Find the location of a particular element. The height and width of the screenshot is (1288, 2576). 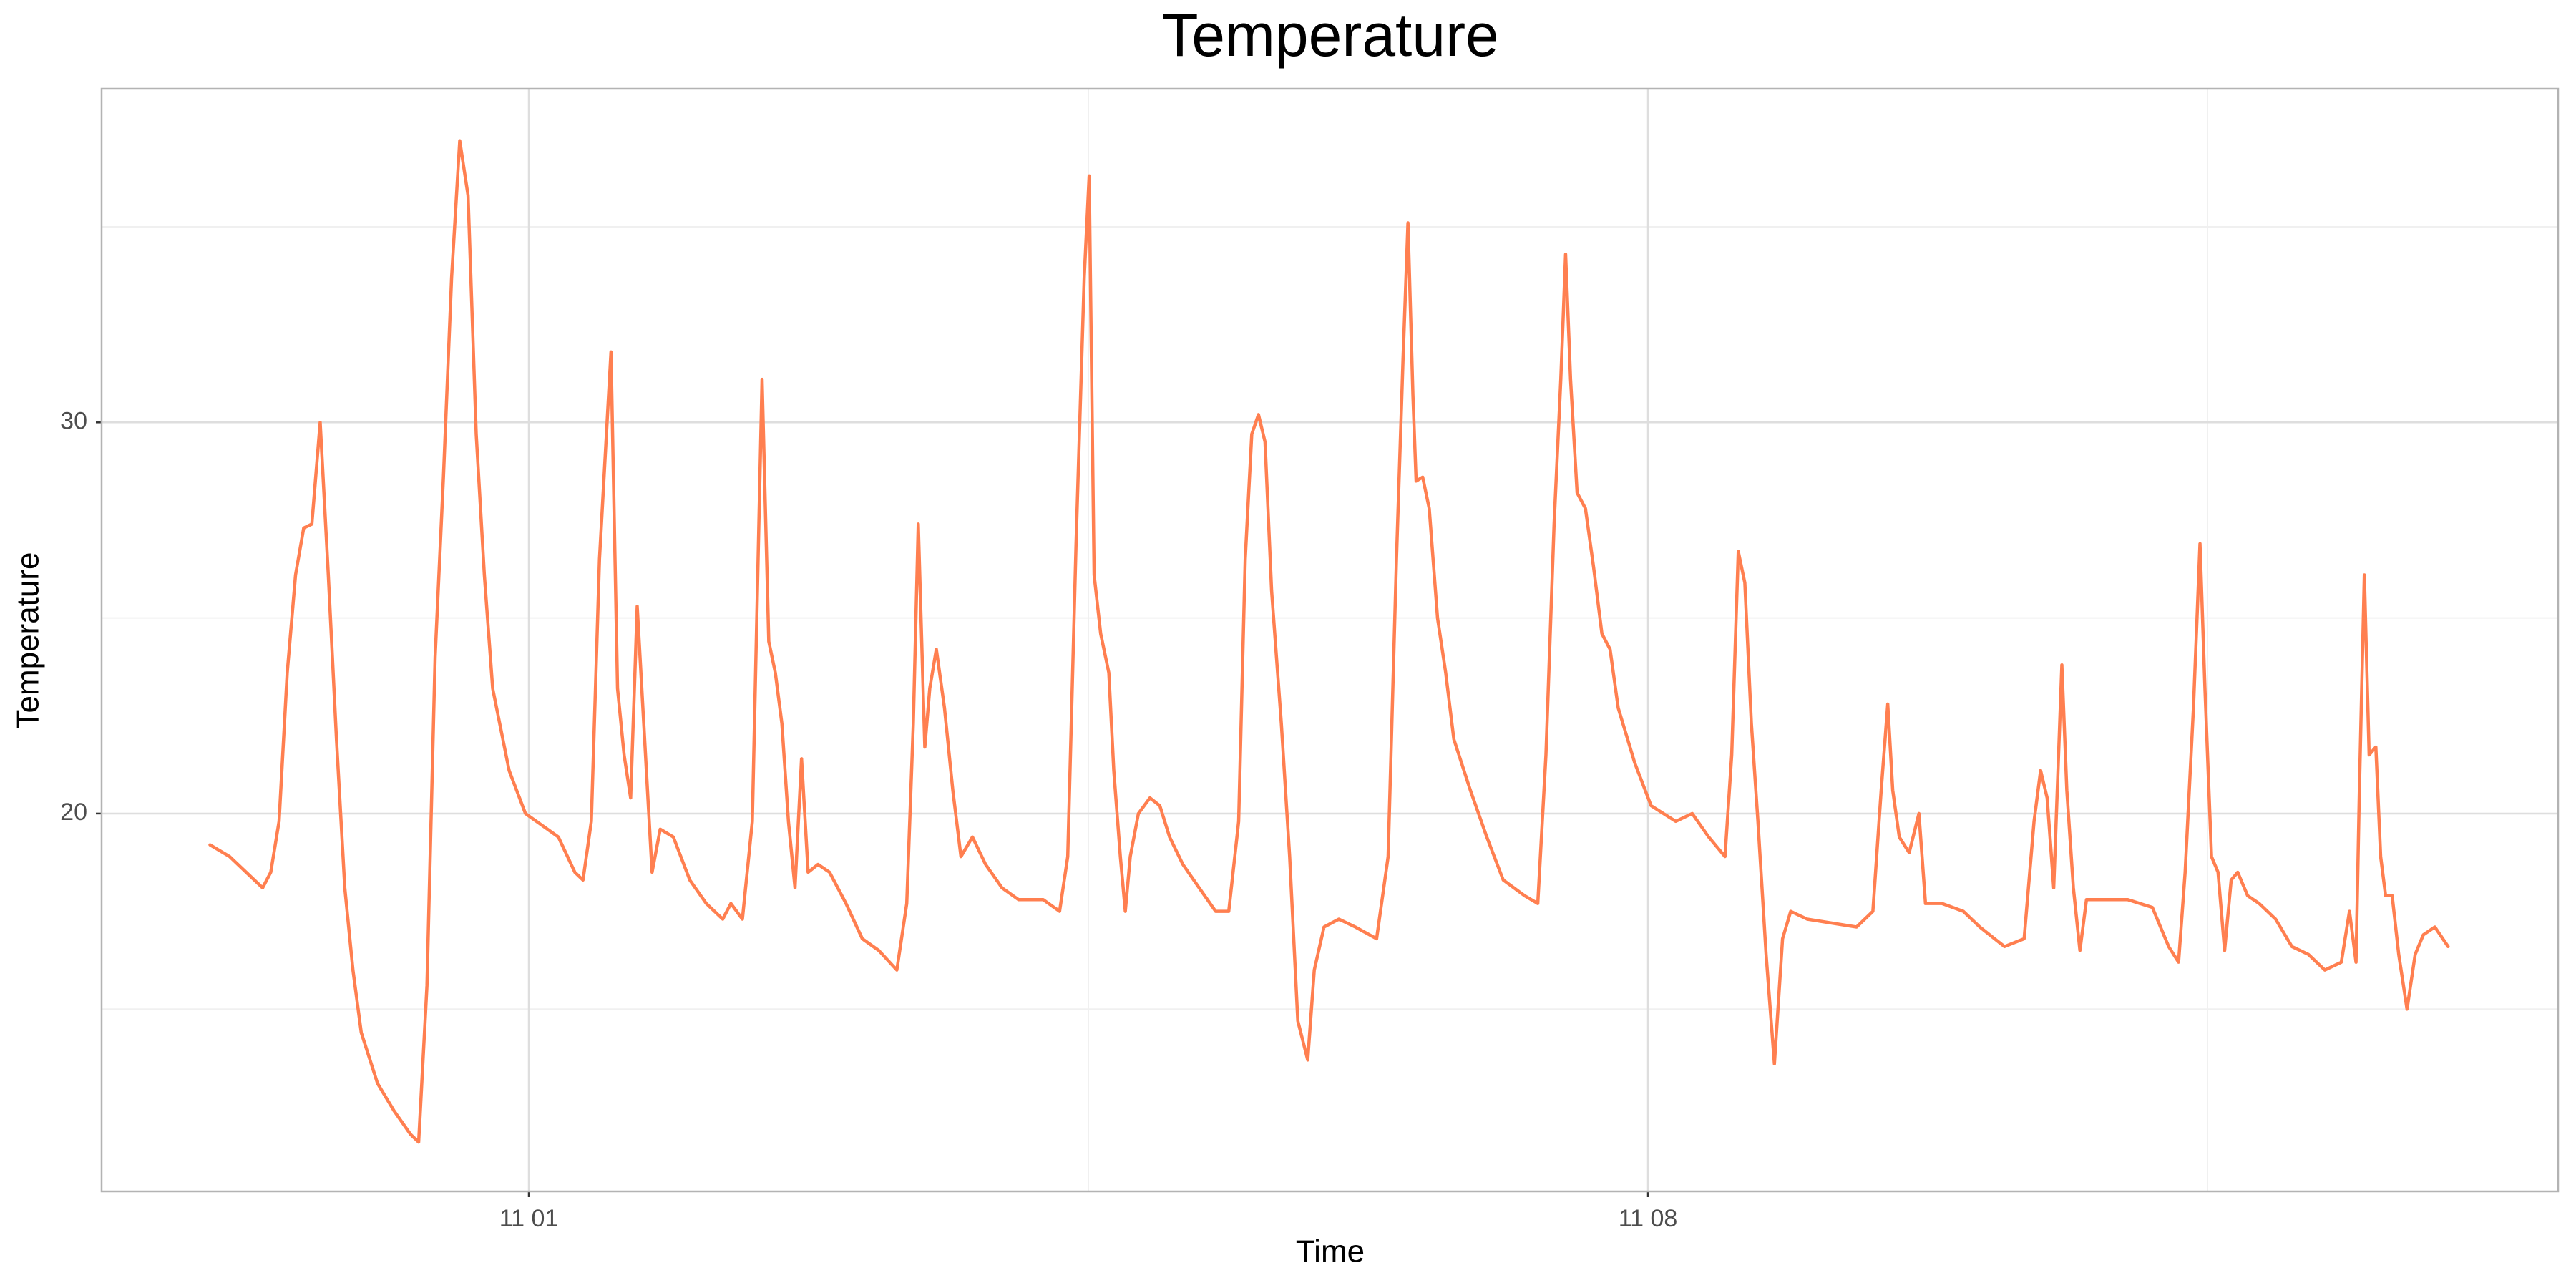

y-axis-title: Temperature is located at coordinates (28, 640).